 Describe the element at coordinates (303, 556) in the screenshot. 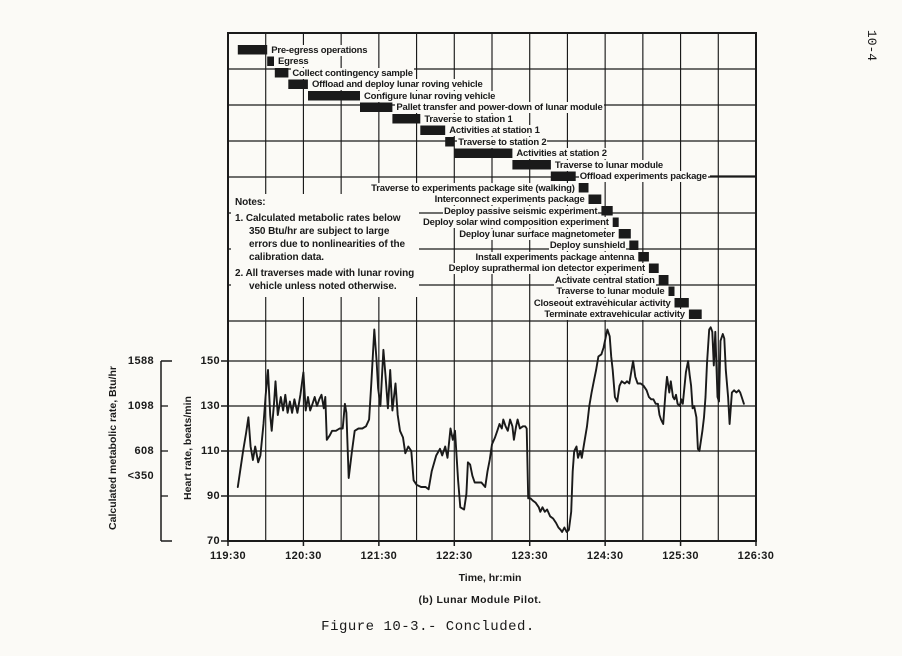

I see `x-axis-tick-label: 120:30` at that location.